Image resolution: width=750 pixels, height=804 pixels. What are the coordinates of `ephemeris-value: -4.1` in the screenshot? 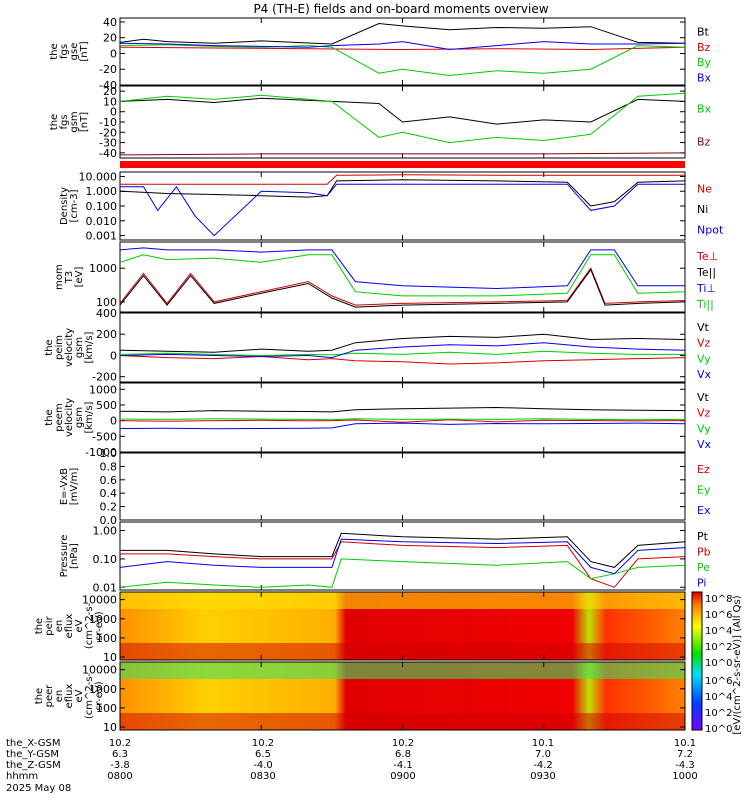 It's located at (403, 765).